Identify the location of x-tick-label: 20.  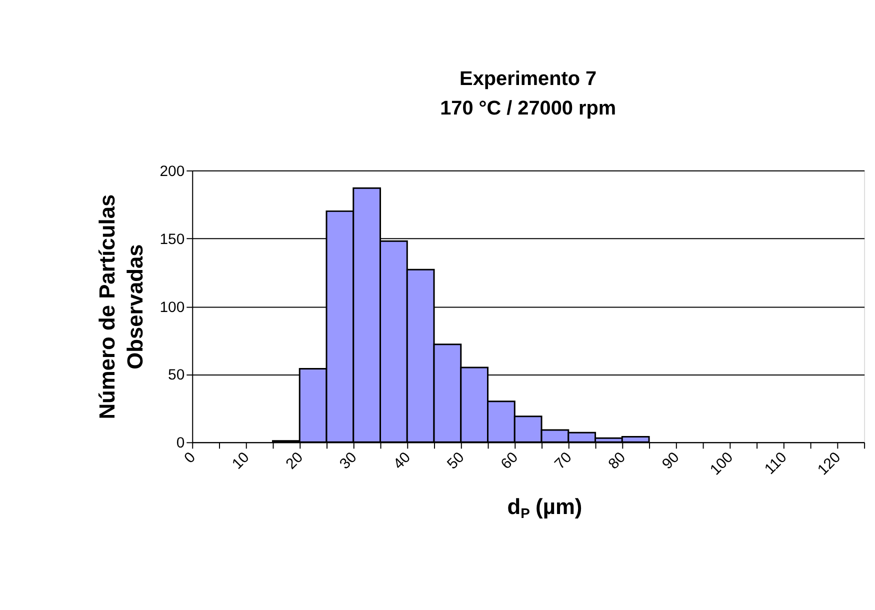
(294, 460).